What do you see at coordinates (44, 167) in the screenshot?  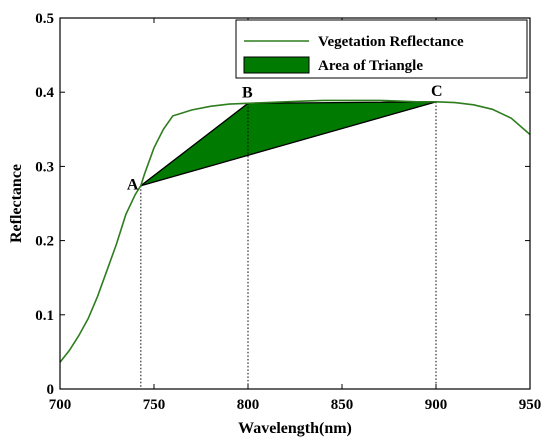 I see `y-tick-label: 0.3` at bounding box center [44, 167].